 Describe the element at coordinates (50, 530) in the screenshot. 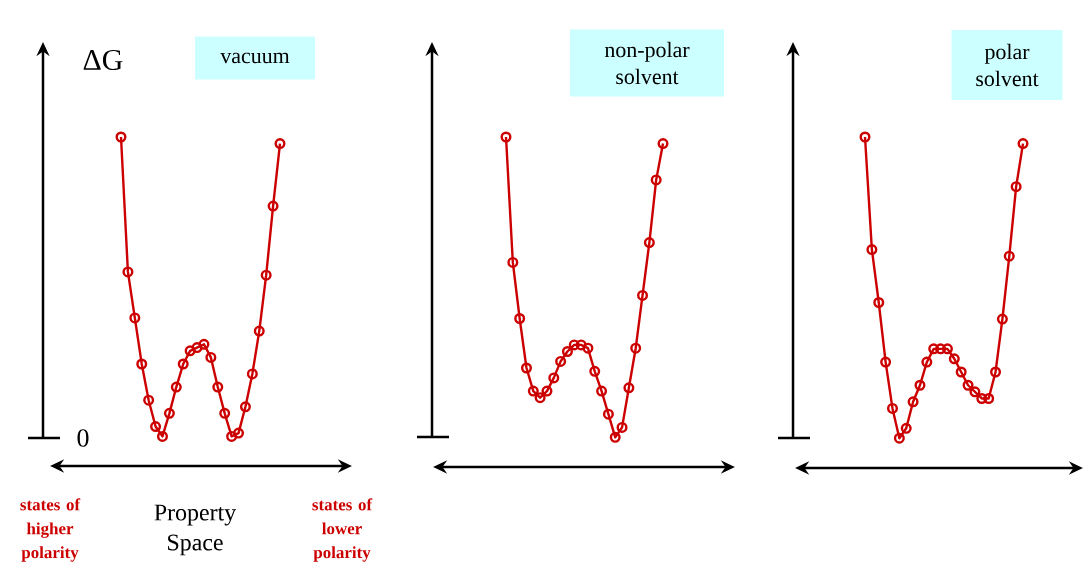

I see `text: states of higher polarity` at that location.